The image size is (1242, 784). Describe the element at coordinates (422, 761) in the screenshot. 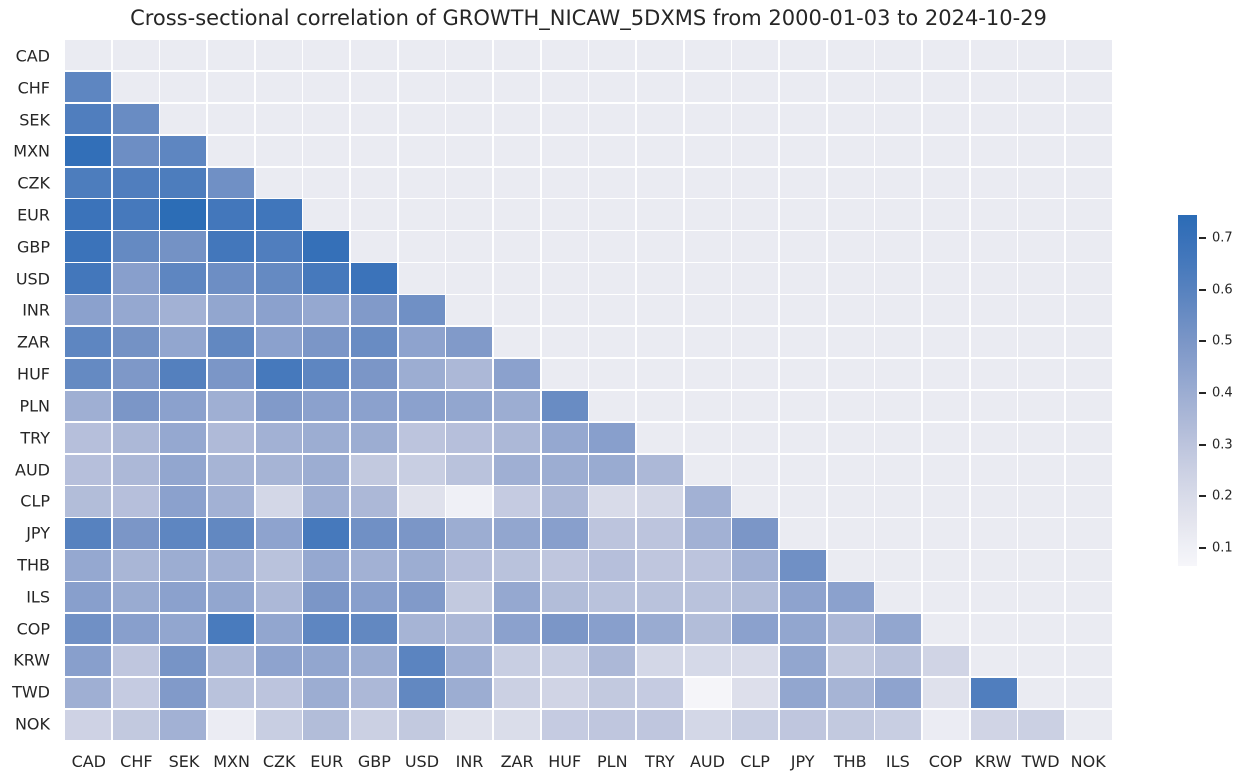

I see `x-tick-label: USD` at that location.